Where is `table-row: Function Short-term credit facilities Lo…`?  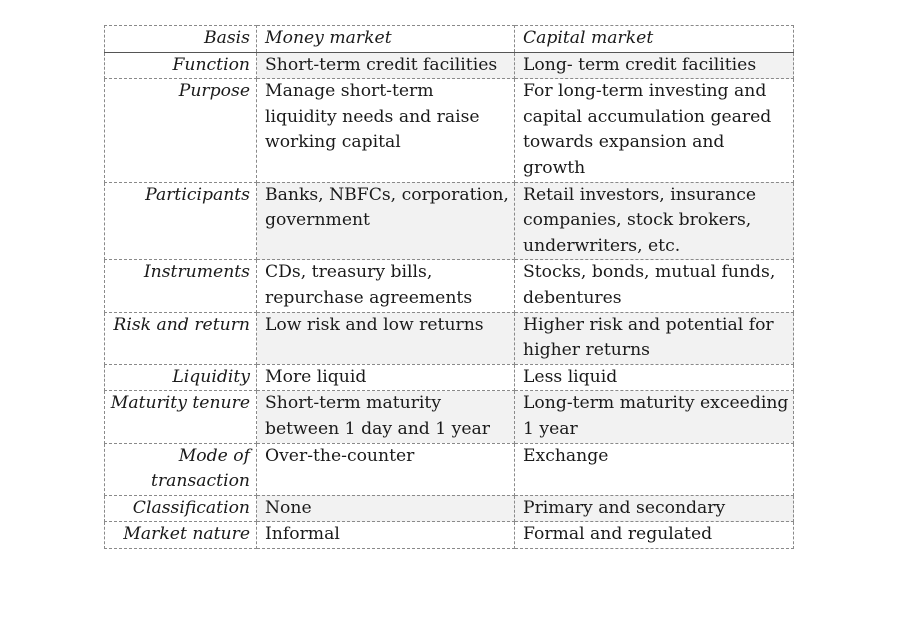
table-row: Function Short-term credit facilities Lo… is located at coordinates (449, 65).